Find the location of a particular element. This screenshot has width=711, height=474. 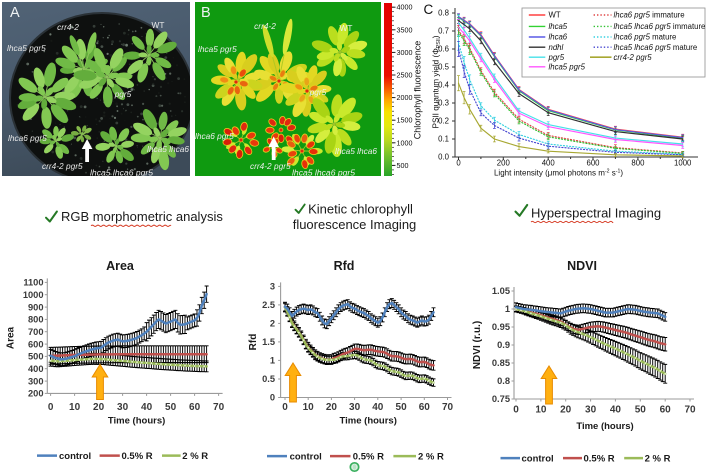

svg-text: 300 is located at coordinates (36, 381).